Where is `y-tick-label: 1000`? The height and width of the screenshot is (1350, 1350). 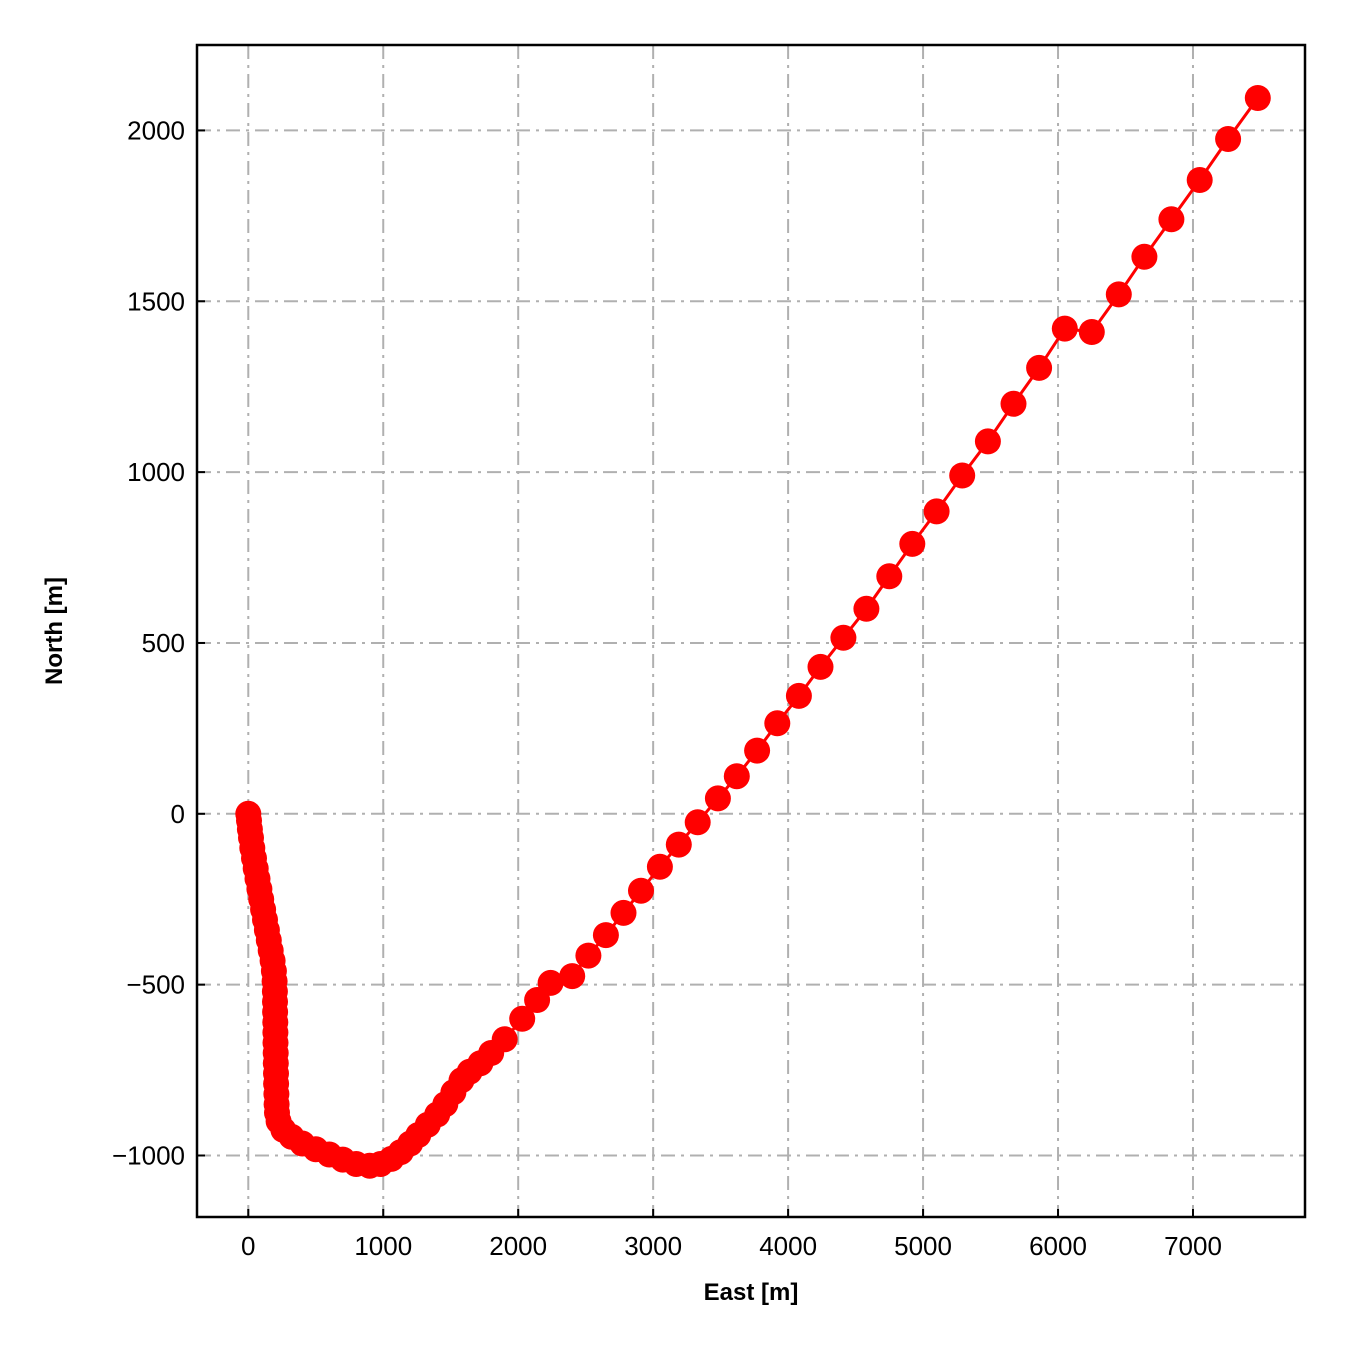 y-tick-label: 1000 is located at coordinates (156, 472).